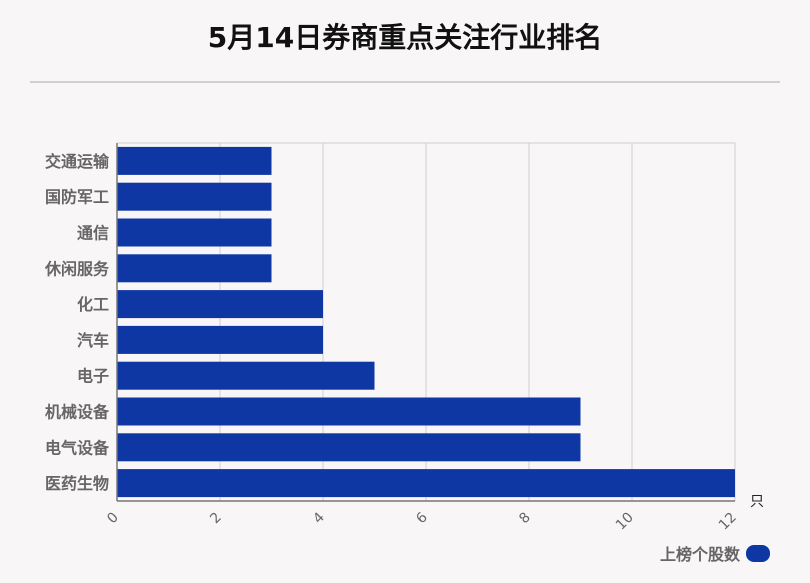 This screenshot has height=583, width=810. Describe the element at coordinates (319, 518) in the screenshot. I see `x-tick-label: 4` at that location.